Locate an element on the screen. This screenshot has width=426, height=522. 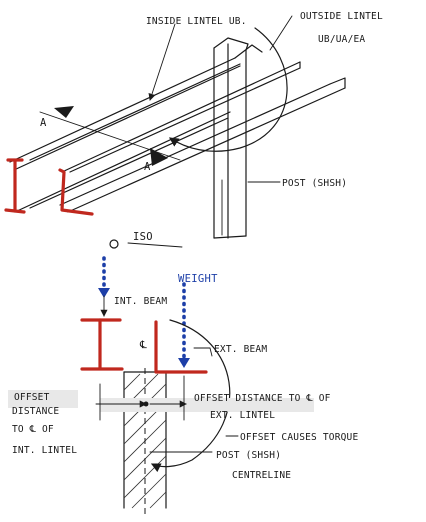
outside-lintel-leader is located at coordinates (281, 33).